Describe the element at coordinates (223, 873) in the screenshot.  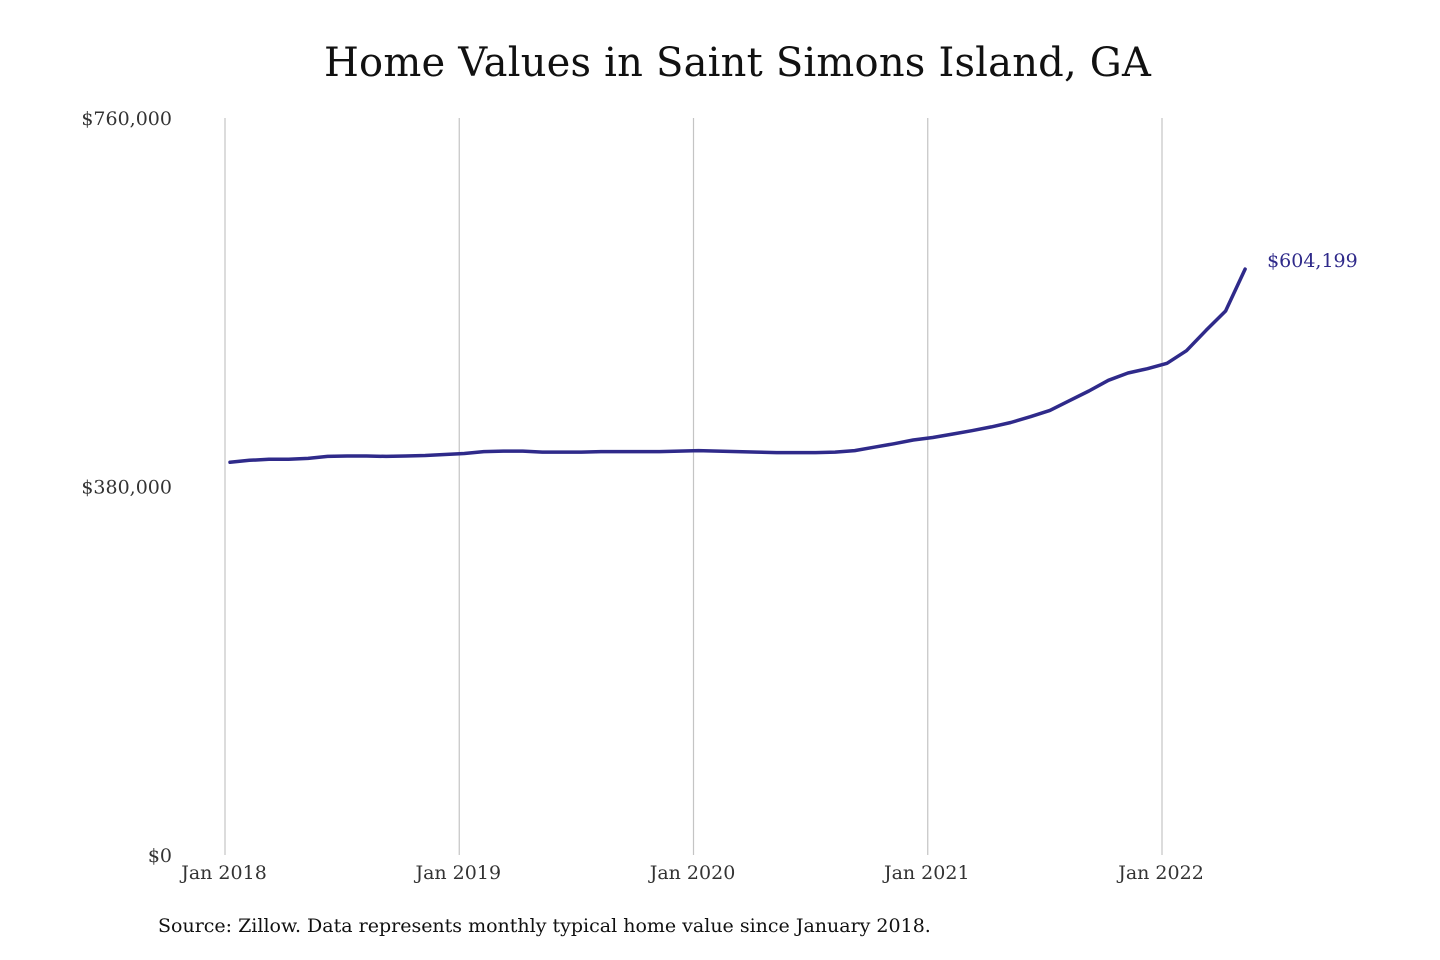
I see `x-tick-label: Jan 2018` at that location.